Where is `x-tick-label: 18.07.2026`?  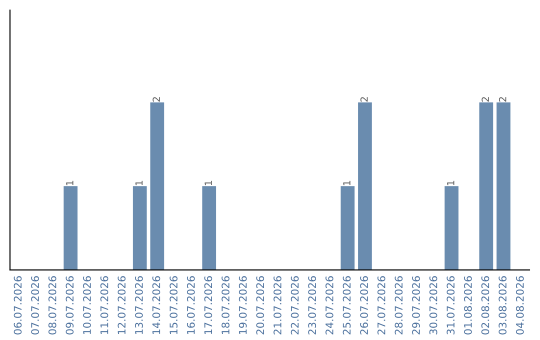
x-tick-label: 18.07.2026 is located at coordinates (226, 305).